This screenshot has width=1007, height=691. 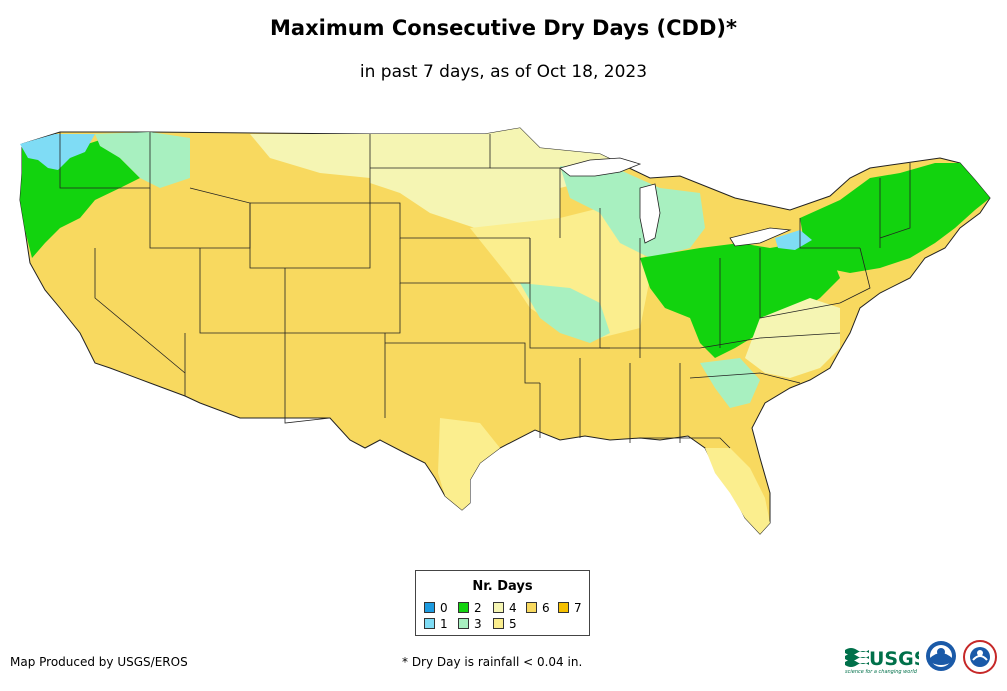 I want to click on northeast-green, so click(x=895, y=218).